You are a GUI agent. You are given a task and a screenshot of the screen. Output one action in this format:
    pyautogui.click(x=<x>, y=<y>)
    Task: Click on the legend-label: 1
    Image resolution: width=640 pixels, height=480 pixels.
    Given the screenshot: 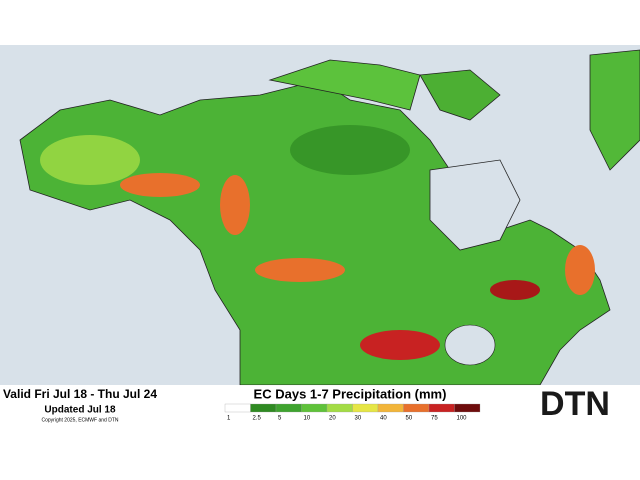 What is the action you would take?
    pyautogui.click(x=229, y=419)
    